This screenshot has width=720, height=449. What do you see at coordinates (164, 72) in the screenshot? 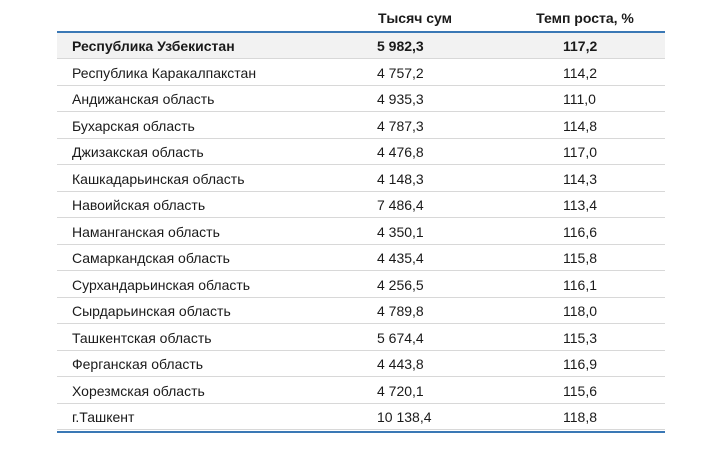
I see `region-name: Республика Каракалпакстан` at bounding box center [164, 72].